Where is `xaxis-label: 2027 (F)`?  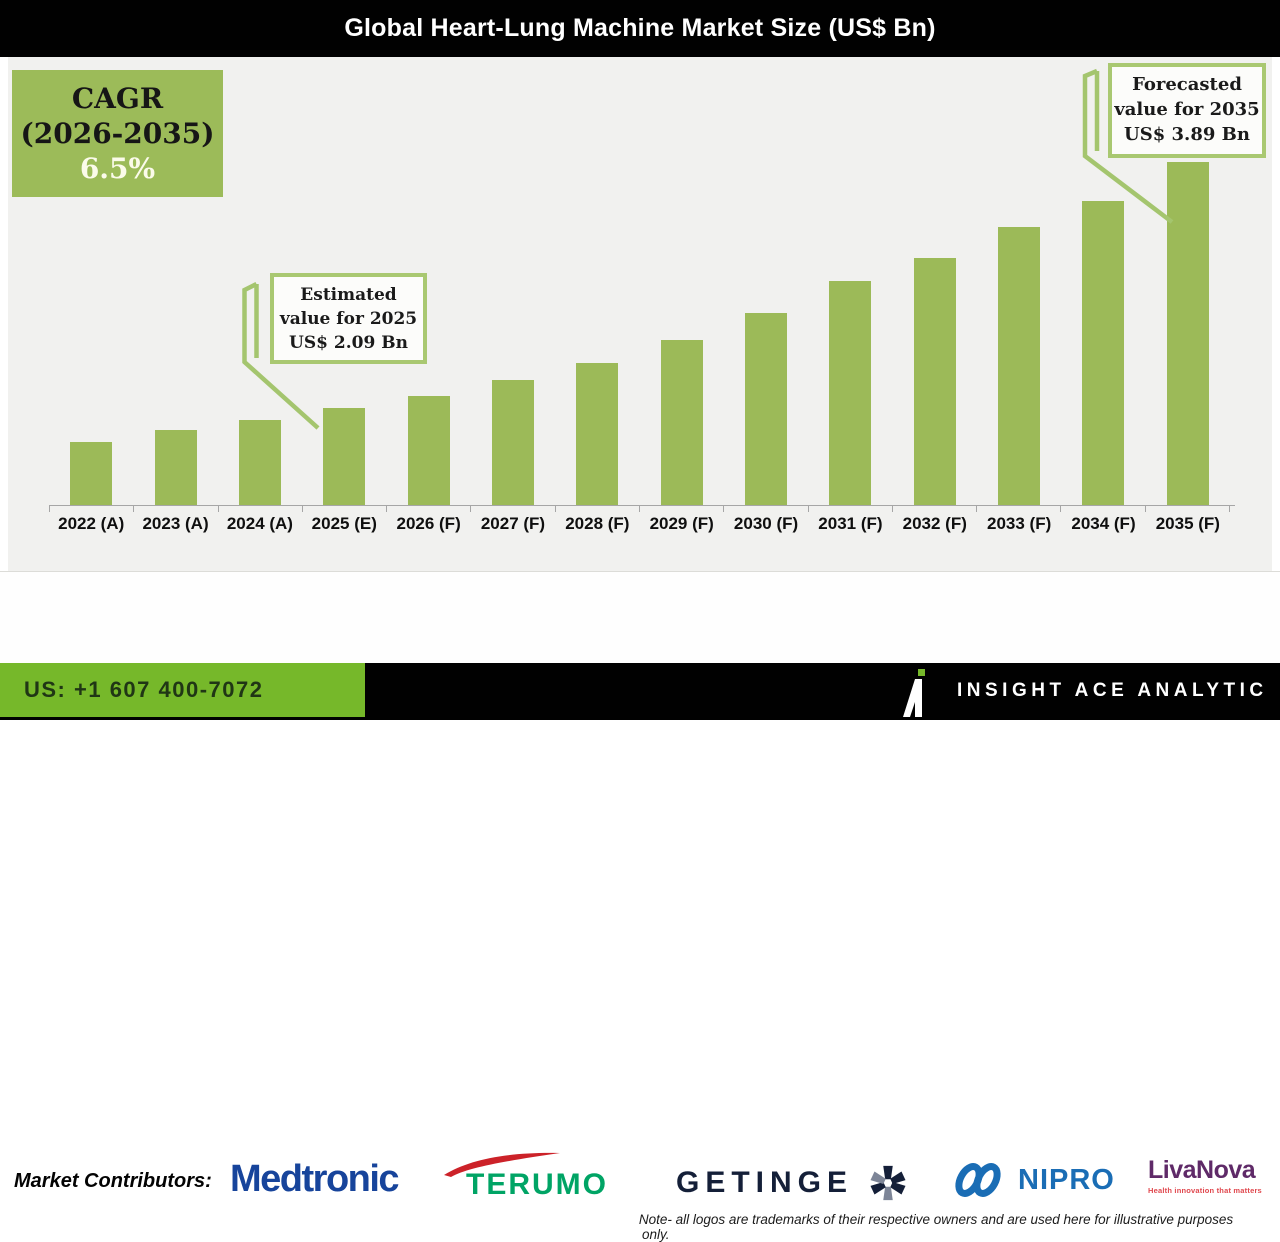
xaxis-label: 2027 (F) is located at coordinates (513, 523).